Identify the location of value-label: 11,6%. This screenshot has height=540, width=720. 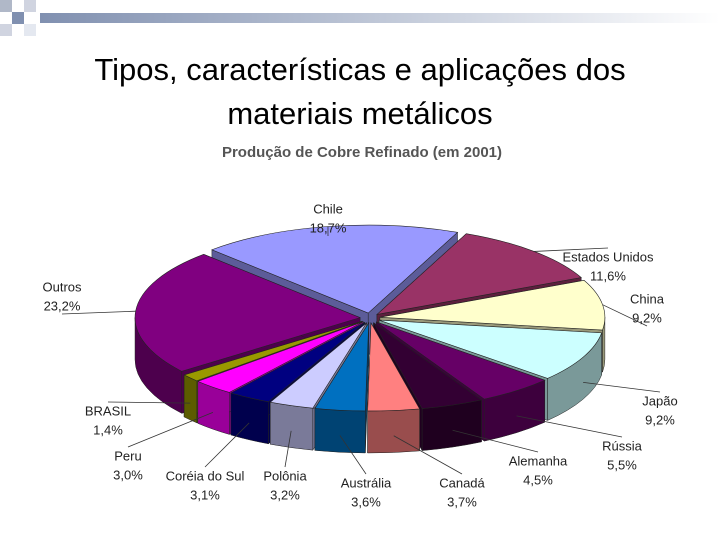
(608, 275).